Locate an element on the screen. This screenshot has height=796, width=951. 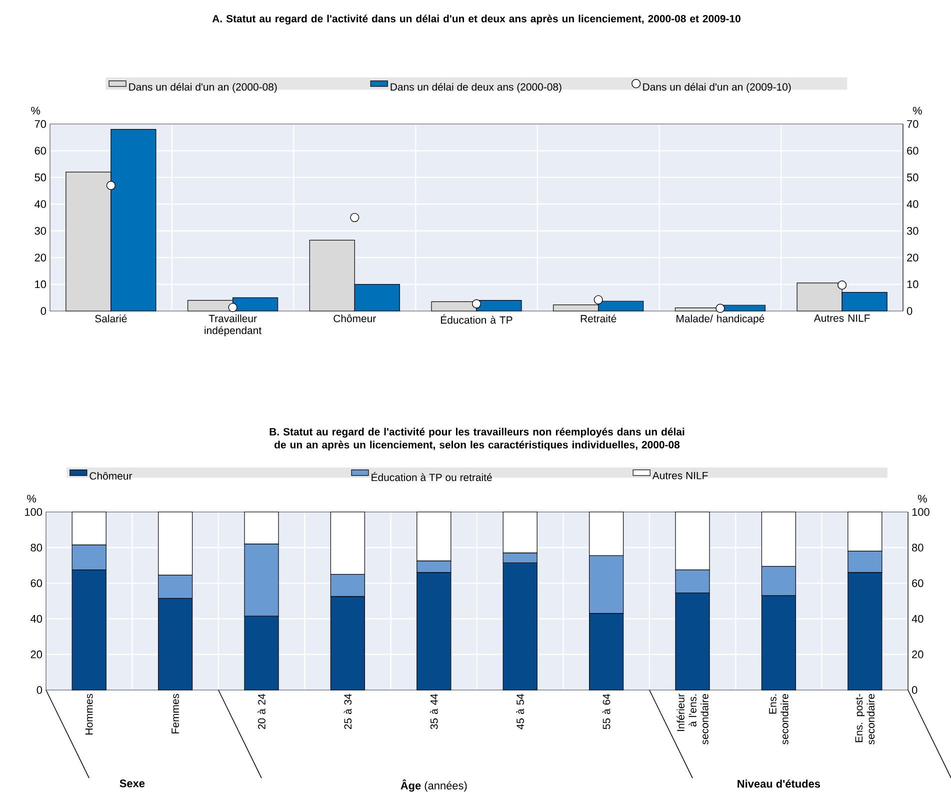
x-tick-label: Ens. secondaire is located at coordinates (778, 719).